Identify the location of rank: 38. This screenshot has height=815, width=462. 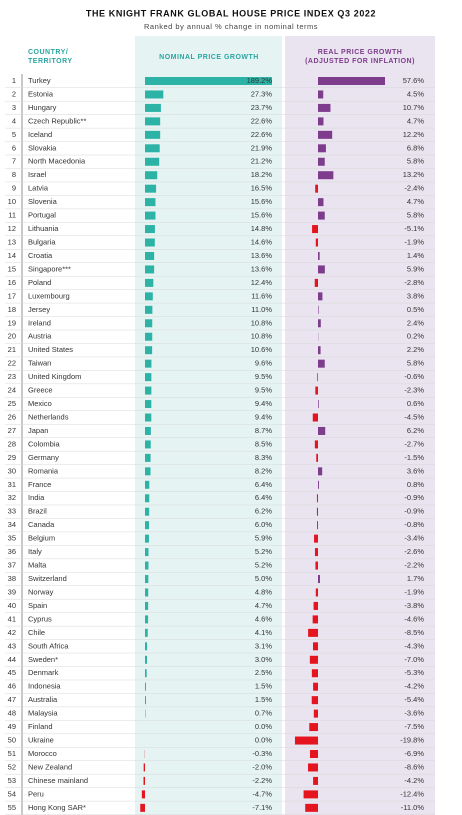
(12, 578).